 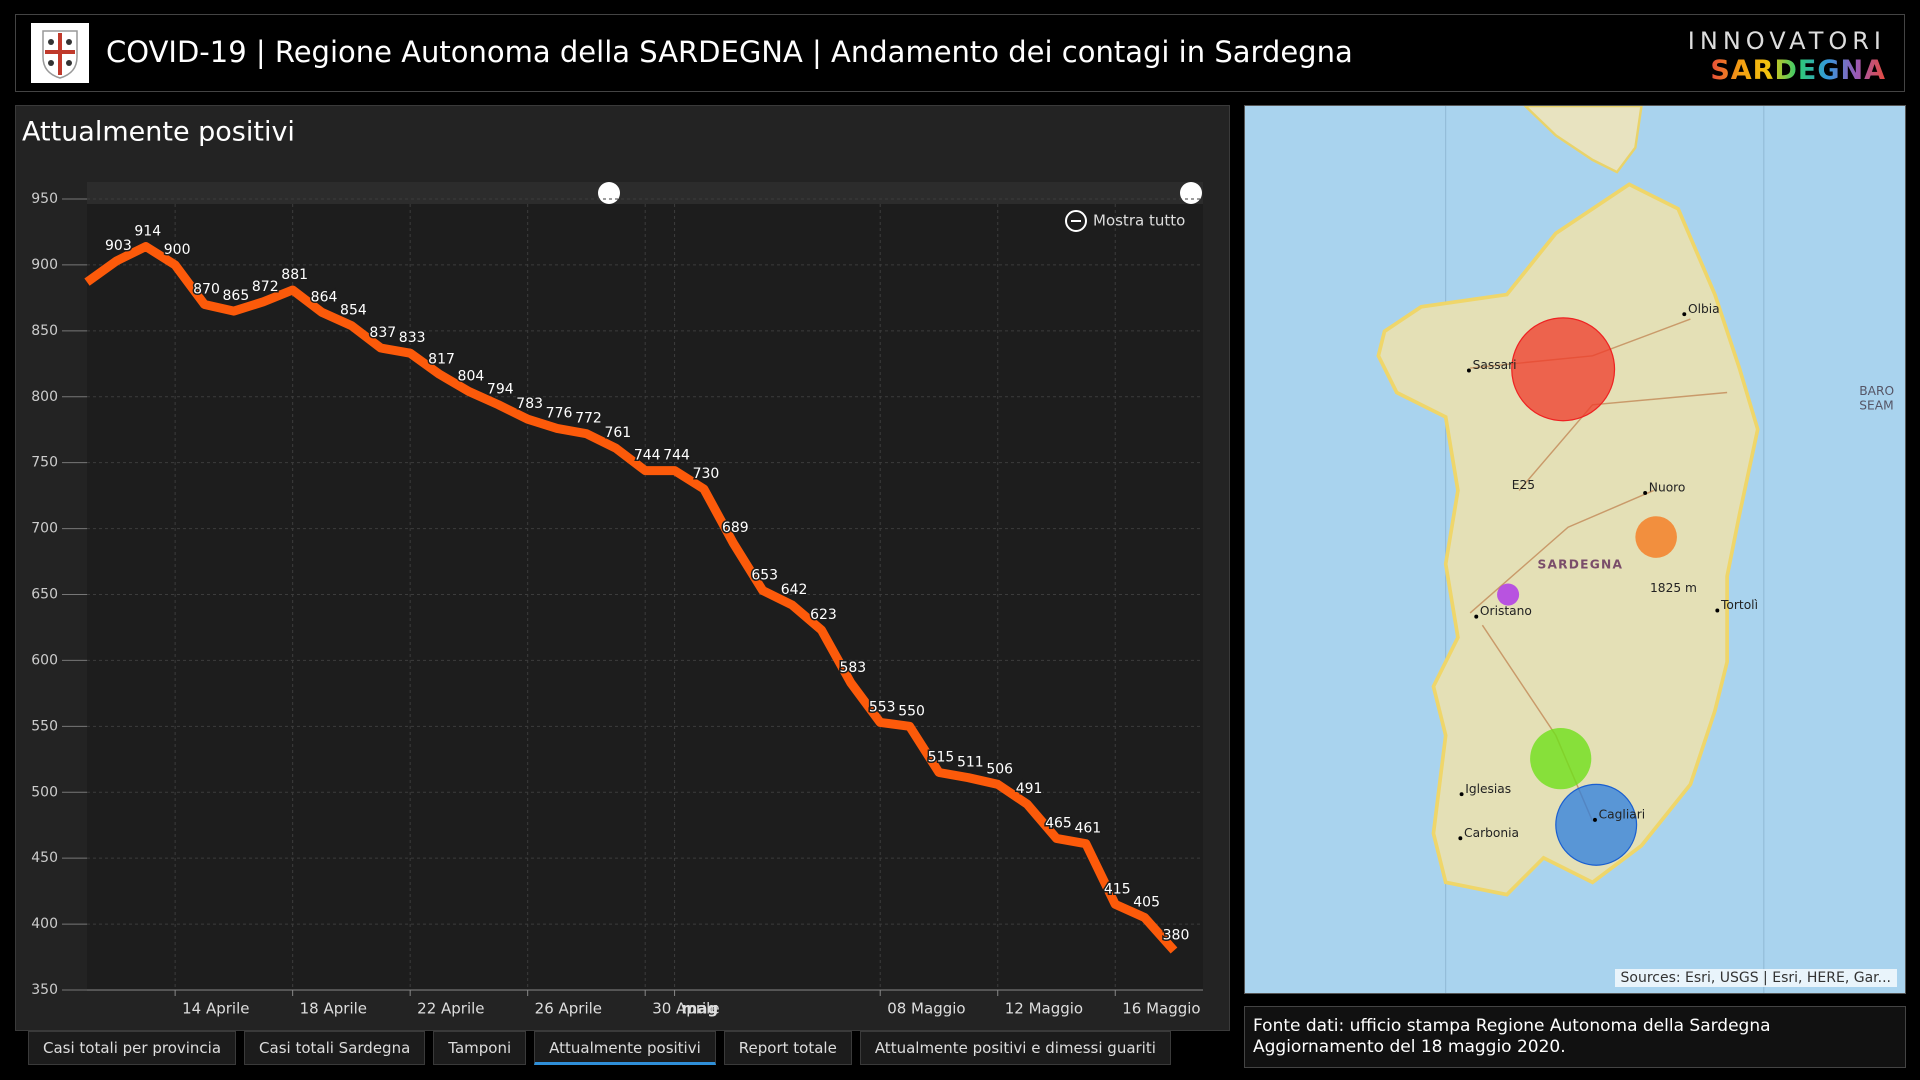 I want to click on tab: Report totale, so click(x=787, y=1048).